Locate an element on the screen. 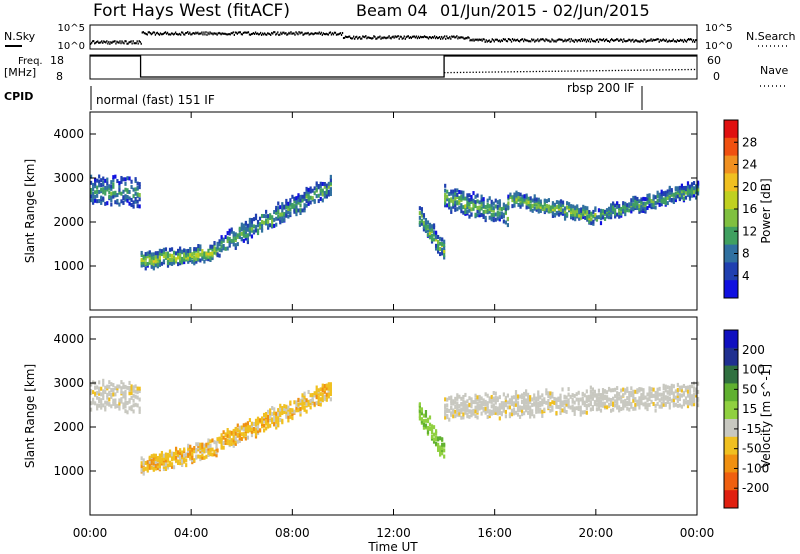  x-tick-label: 12:00 is located at coordinates (393, 533).